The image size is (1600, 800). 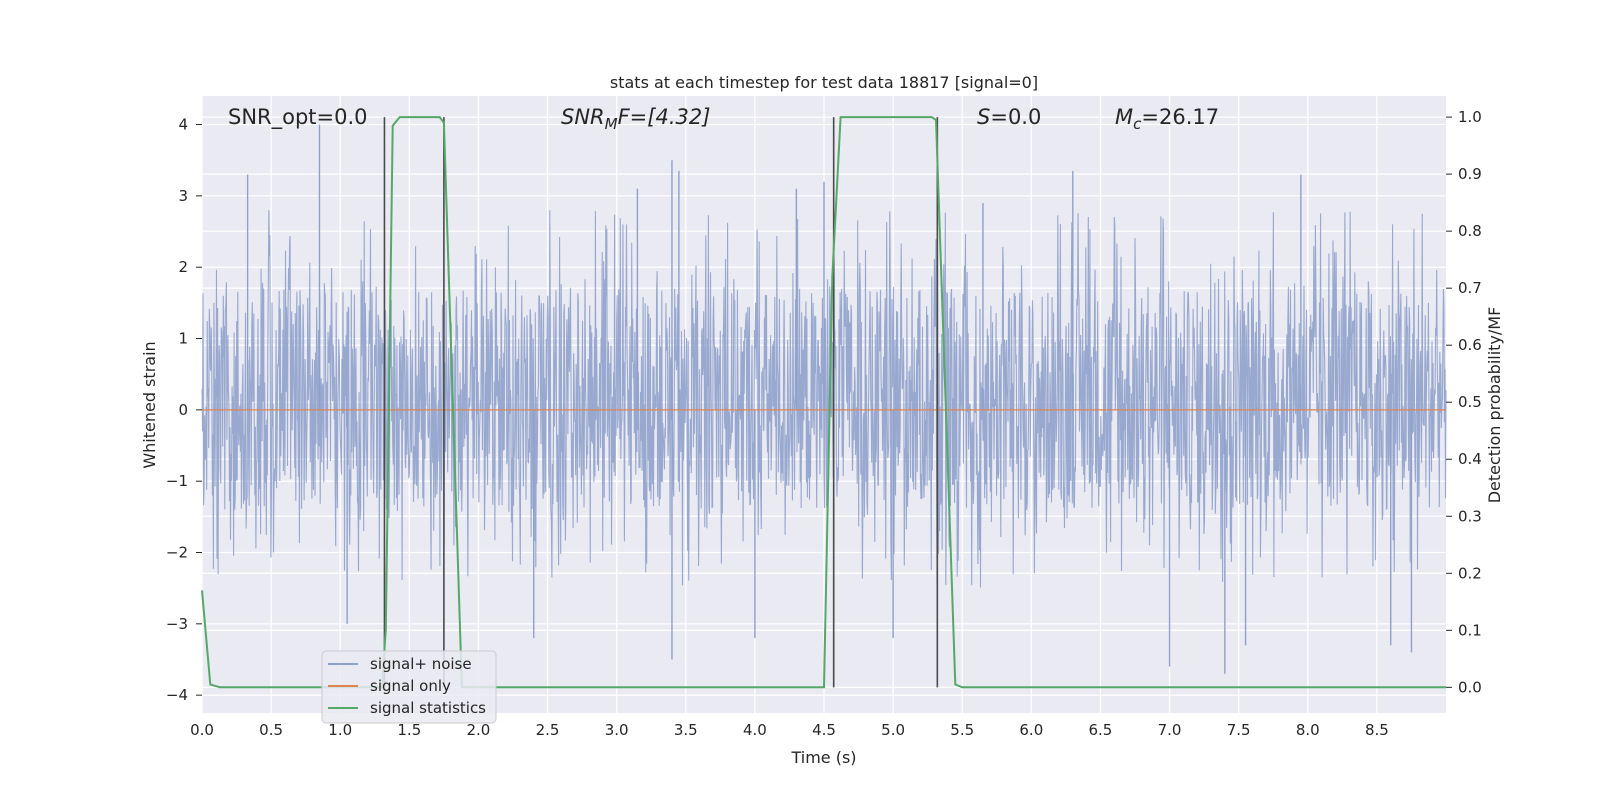 What do you see at coordinates (664, 117) in the screenshot?
I see `snr-mf-rest: F=[4.32]` at bounding box center [664, 117].